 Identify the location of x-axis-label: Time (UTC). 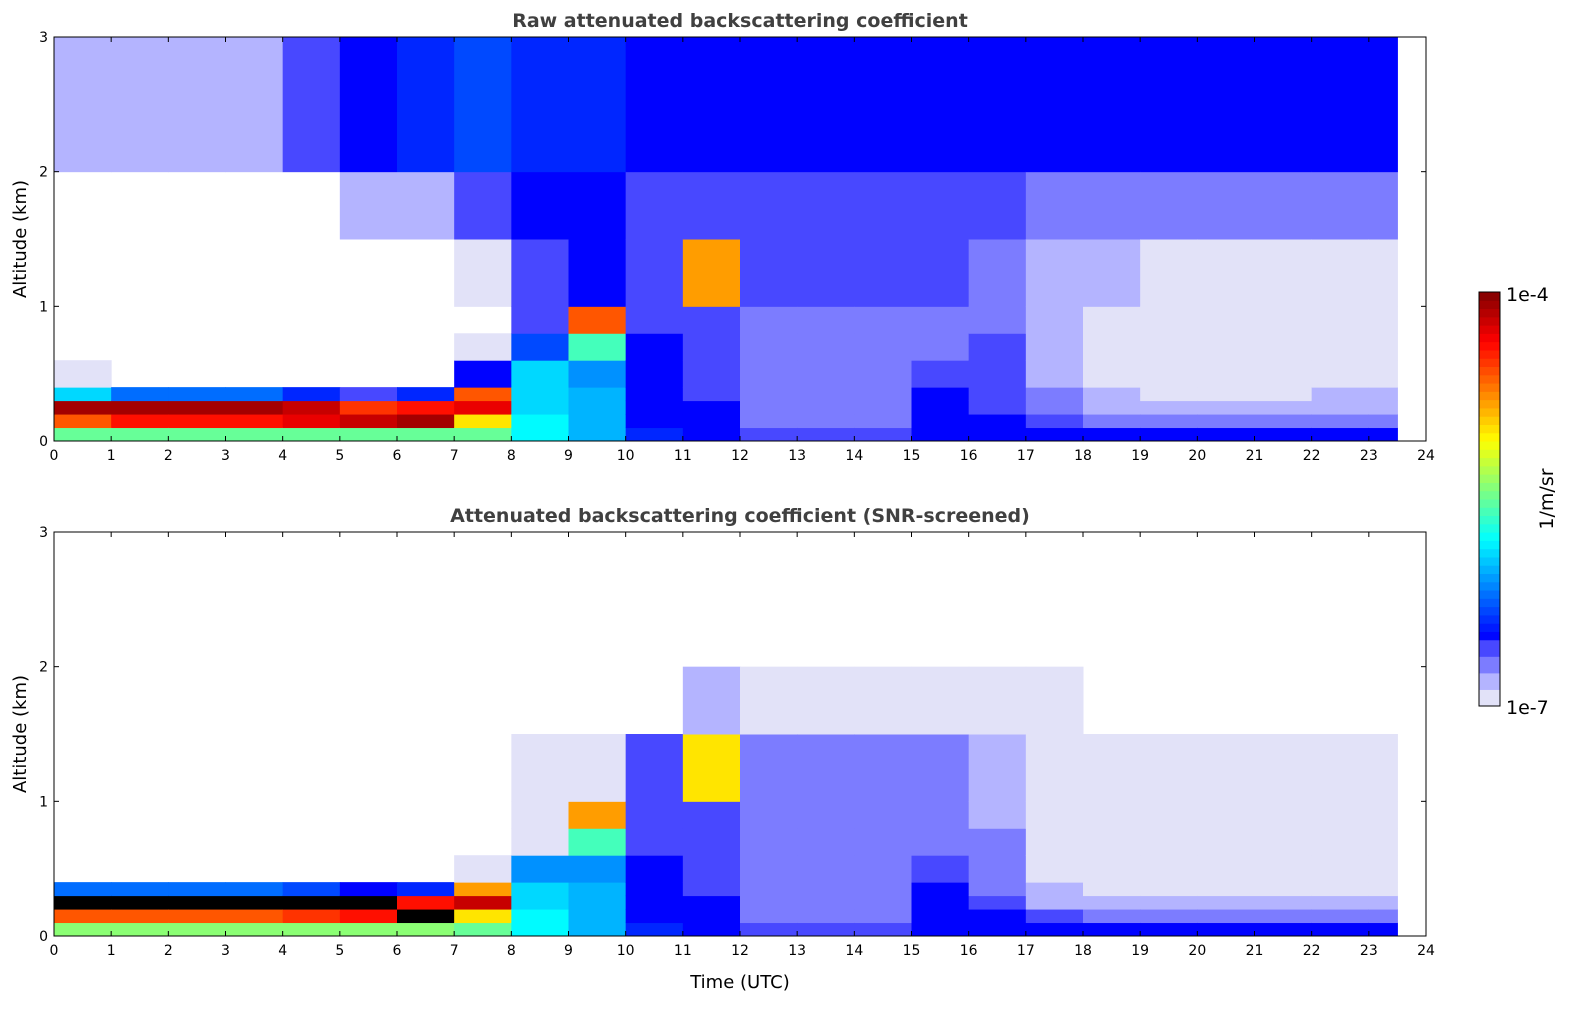
(739, 982).